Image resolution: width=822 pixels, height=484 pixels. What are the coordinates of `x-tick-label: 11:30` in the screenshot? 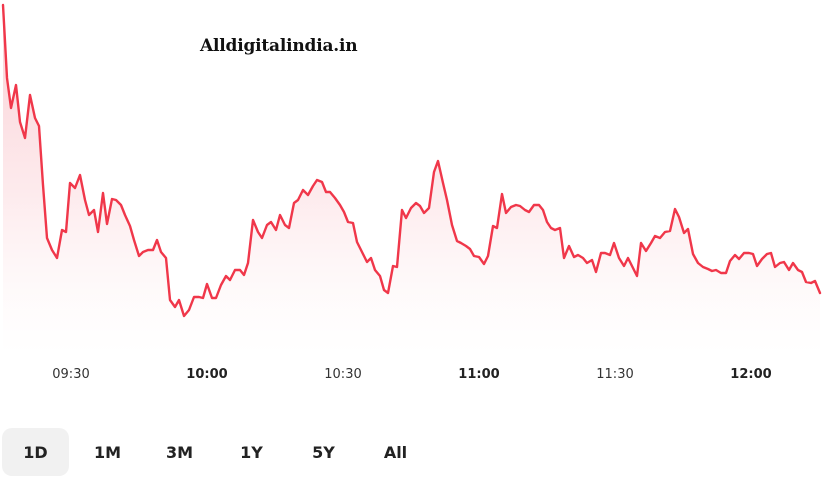 It's located at (615, 374).